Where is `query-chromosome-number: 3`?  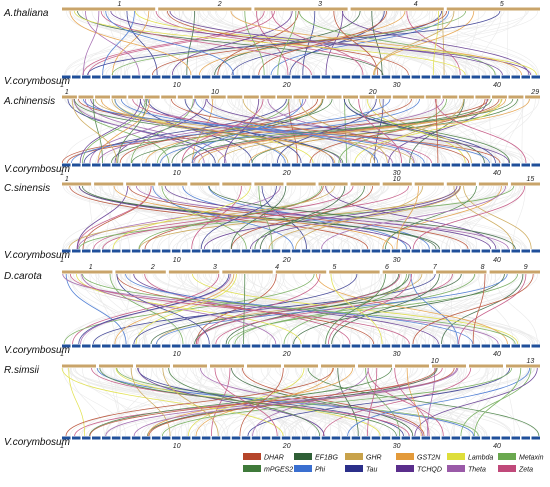
query-chromosome-number: 3 is located at coordinates (215, 267).